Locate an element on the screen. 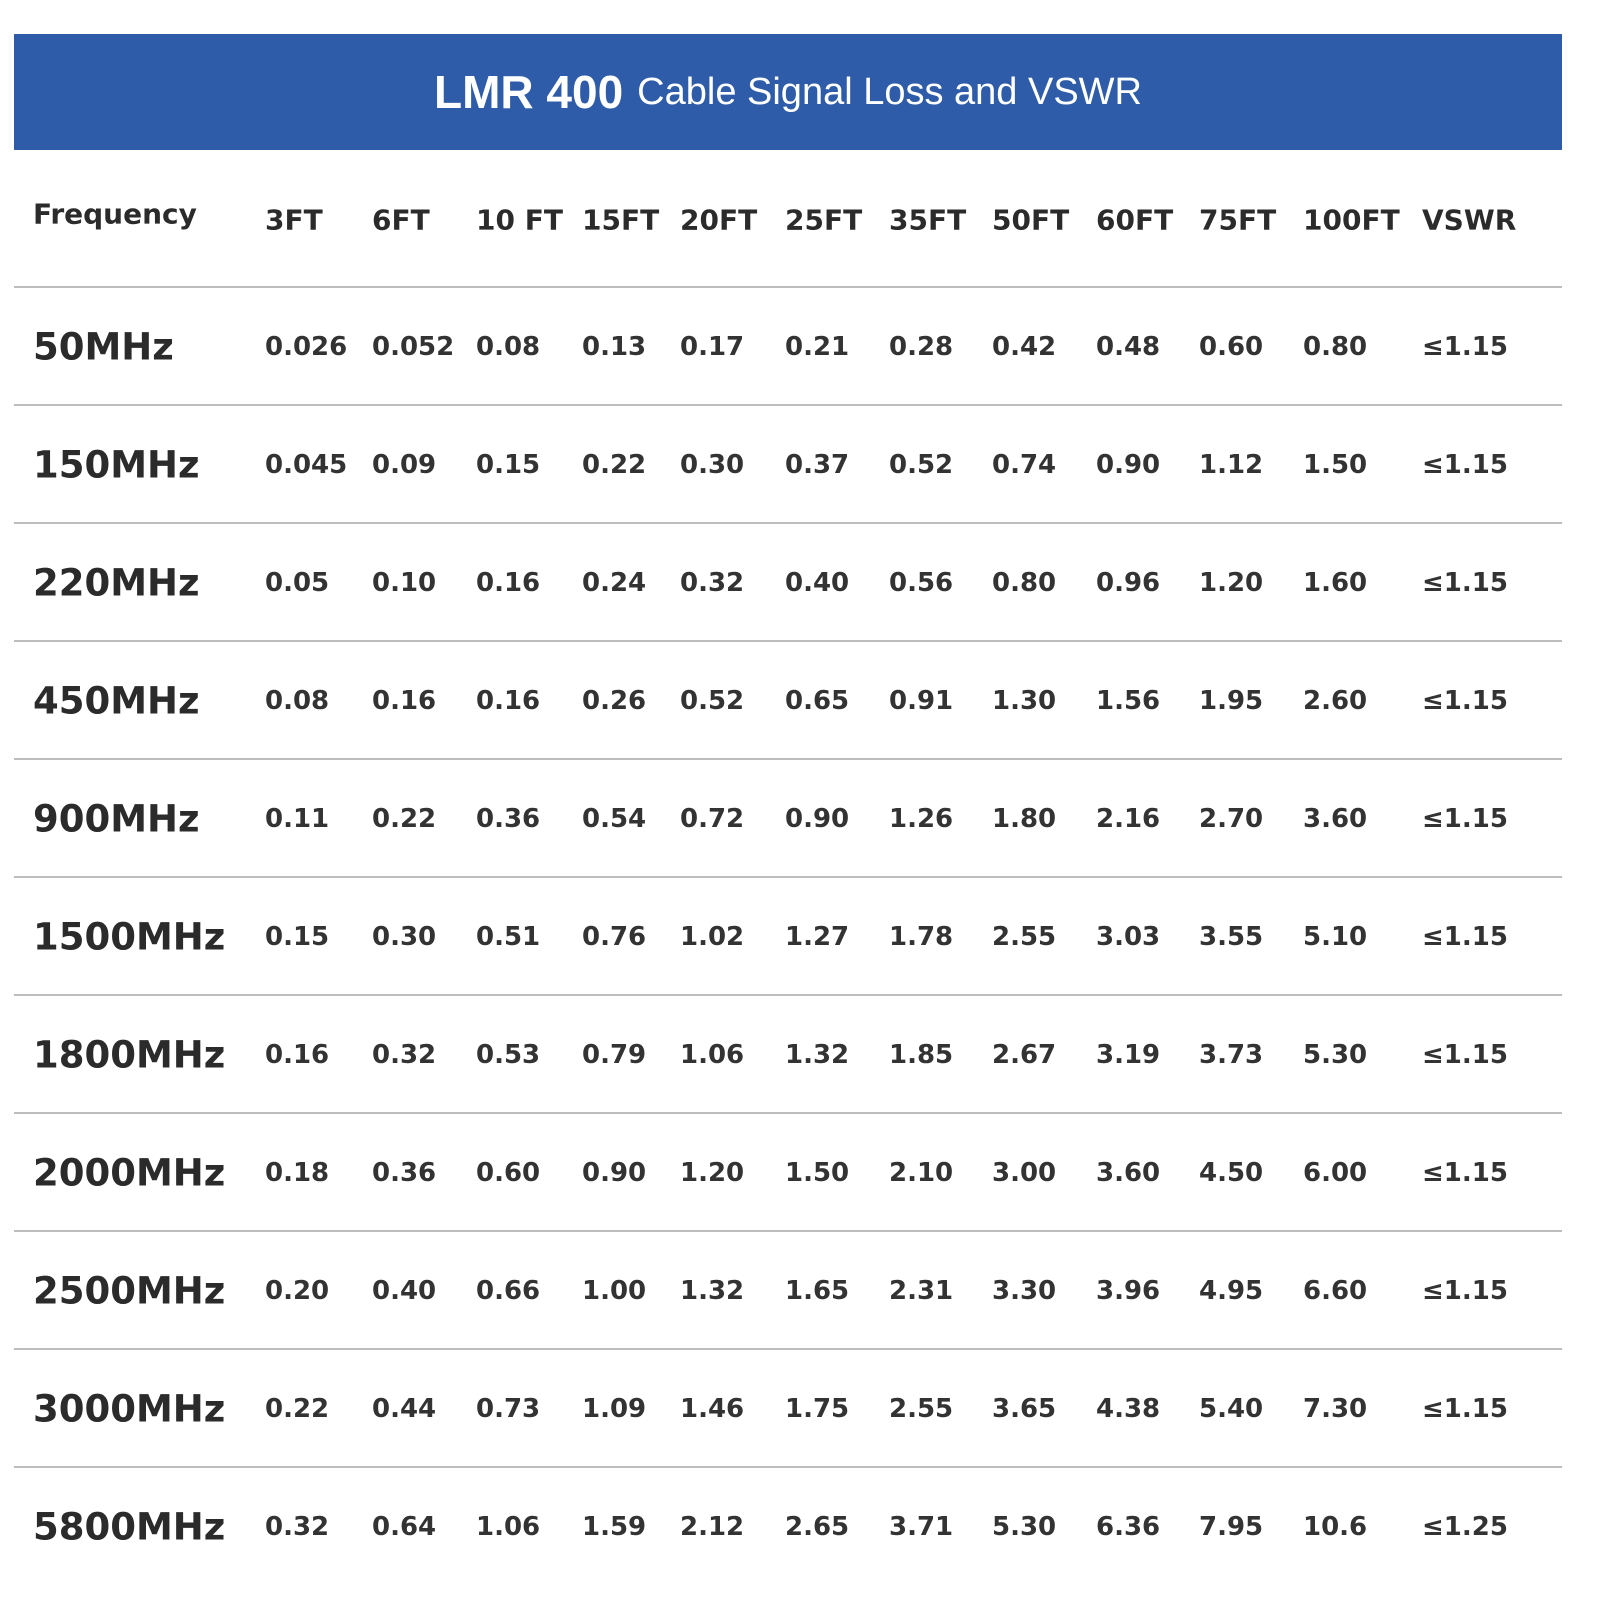 The height and width of the screenshot is (1600, 1600). loss-value: 0.42 is located at coordinates (1024, 347).